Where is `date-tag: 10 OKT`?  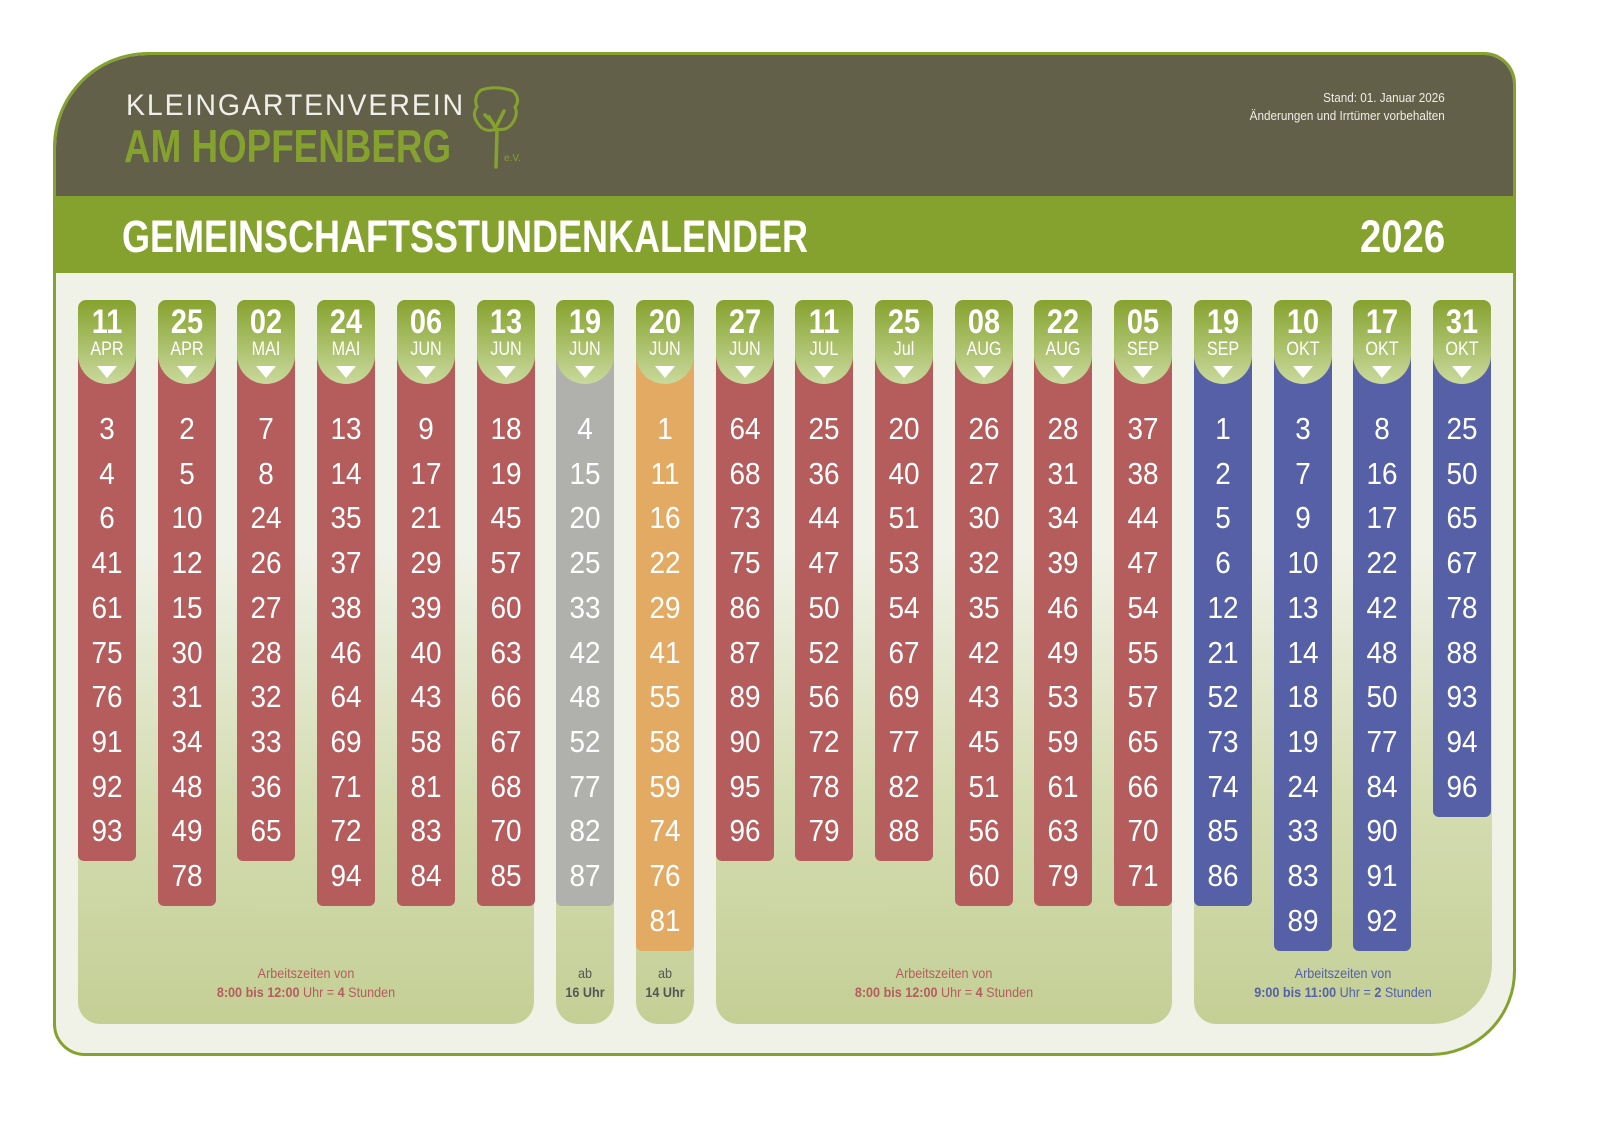
date-tag: 10 OKT is located at coordinates (1302, 342).